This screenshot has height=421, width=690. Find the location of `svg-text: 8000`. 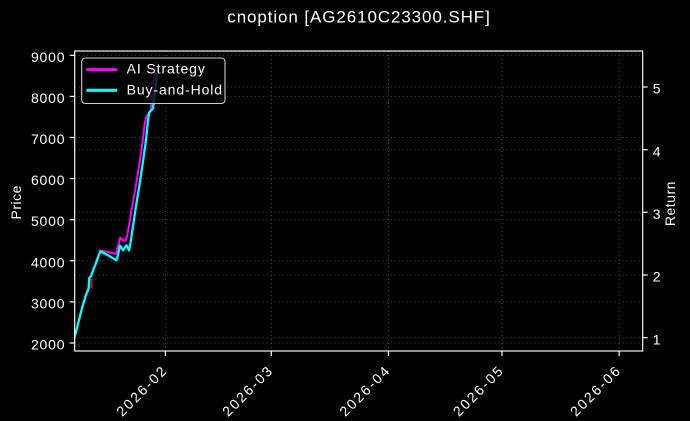

svg-text: 8000 is located at coordinates (48, 98).